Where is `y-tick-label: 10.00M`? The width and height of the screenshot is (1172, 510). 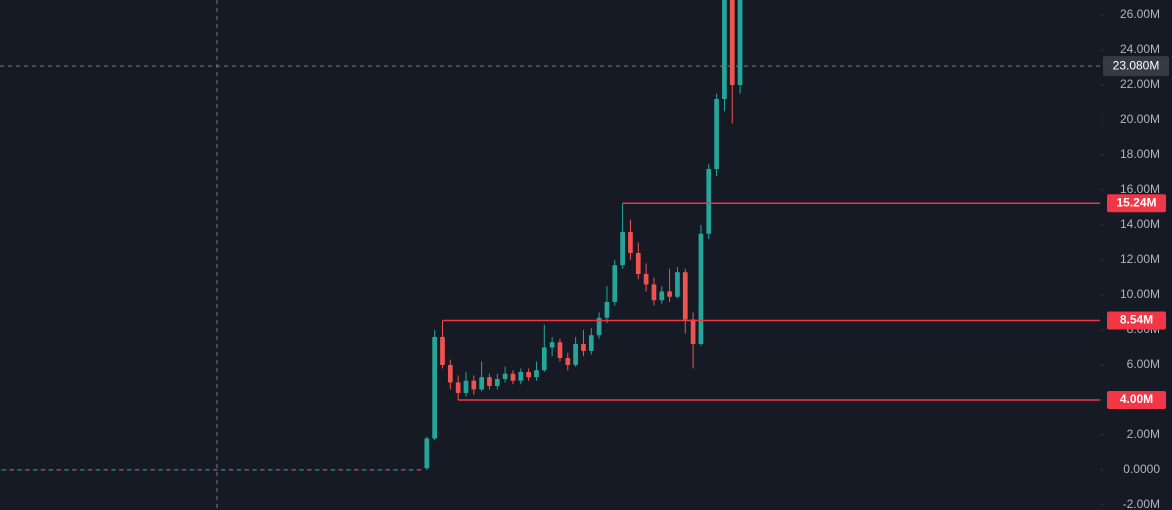 y-tick-label: 10.00M is located at coordinates (1140, 294).